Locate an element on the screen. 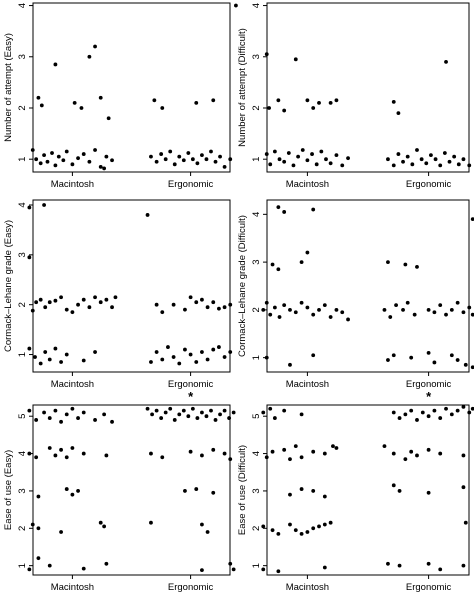  y-tick-label: 1 is located at coordinates (22, 354).